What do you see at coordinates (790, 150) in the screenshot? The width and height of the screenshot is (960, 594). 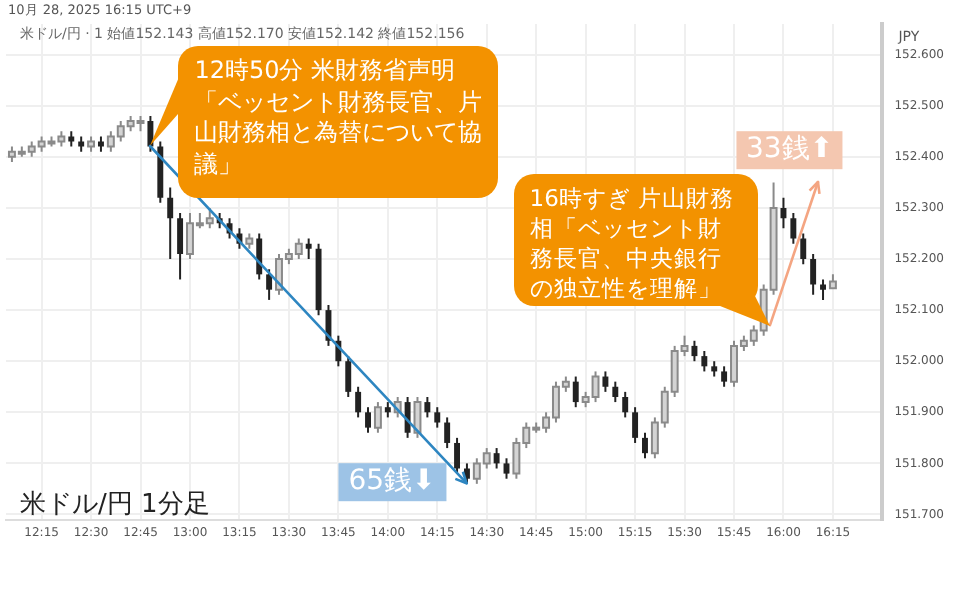 I see `annotation: 33銭⬆` at bounding box center [790, 150].